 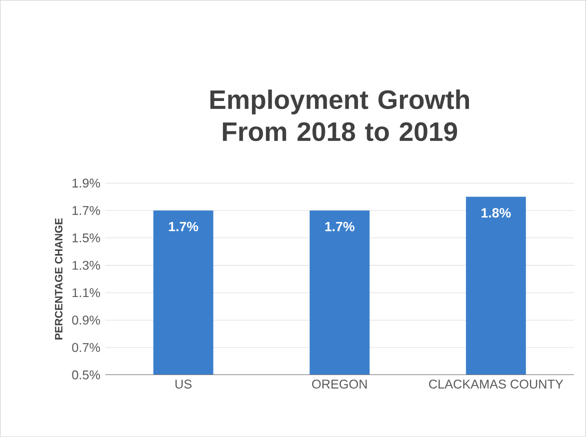 I want to click on y-axis-title: PERCENTAGE CHANGE, so click(x=58, y=279).